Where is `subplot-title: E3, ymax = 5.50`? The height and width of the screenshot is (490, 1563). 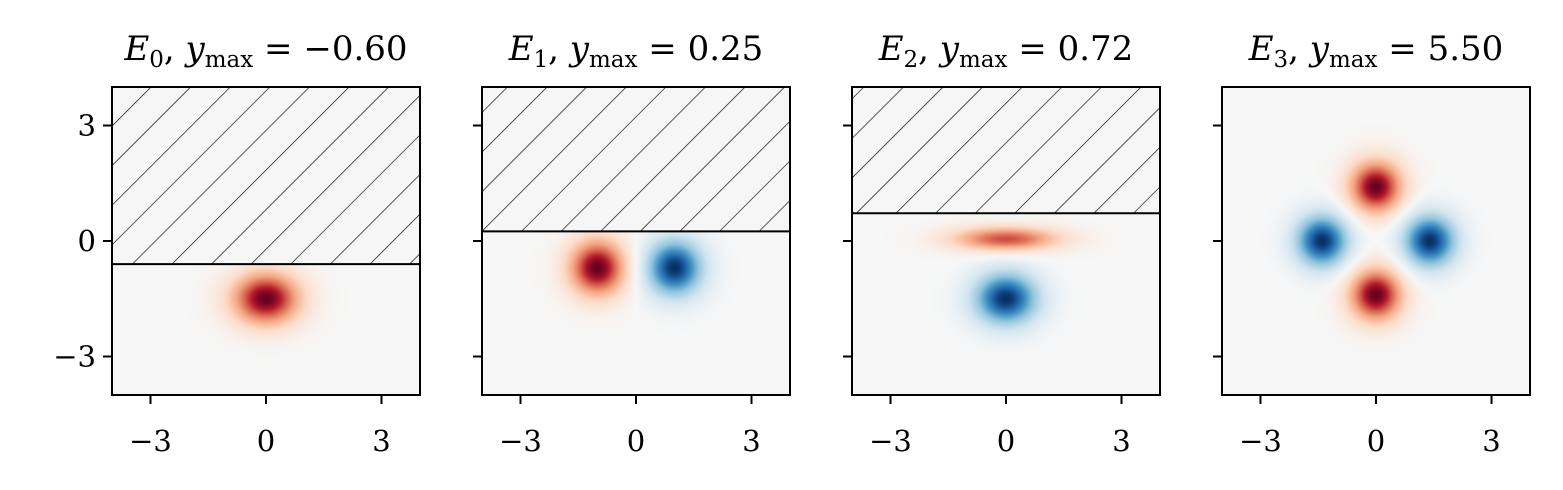
subplot-title: E3, ymax = 5.50 is located at coordinates (1376, 51).